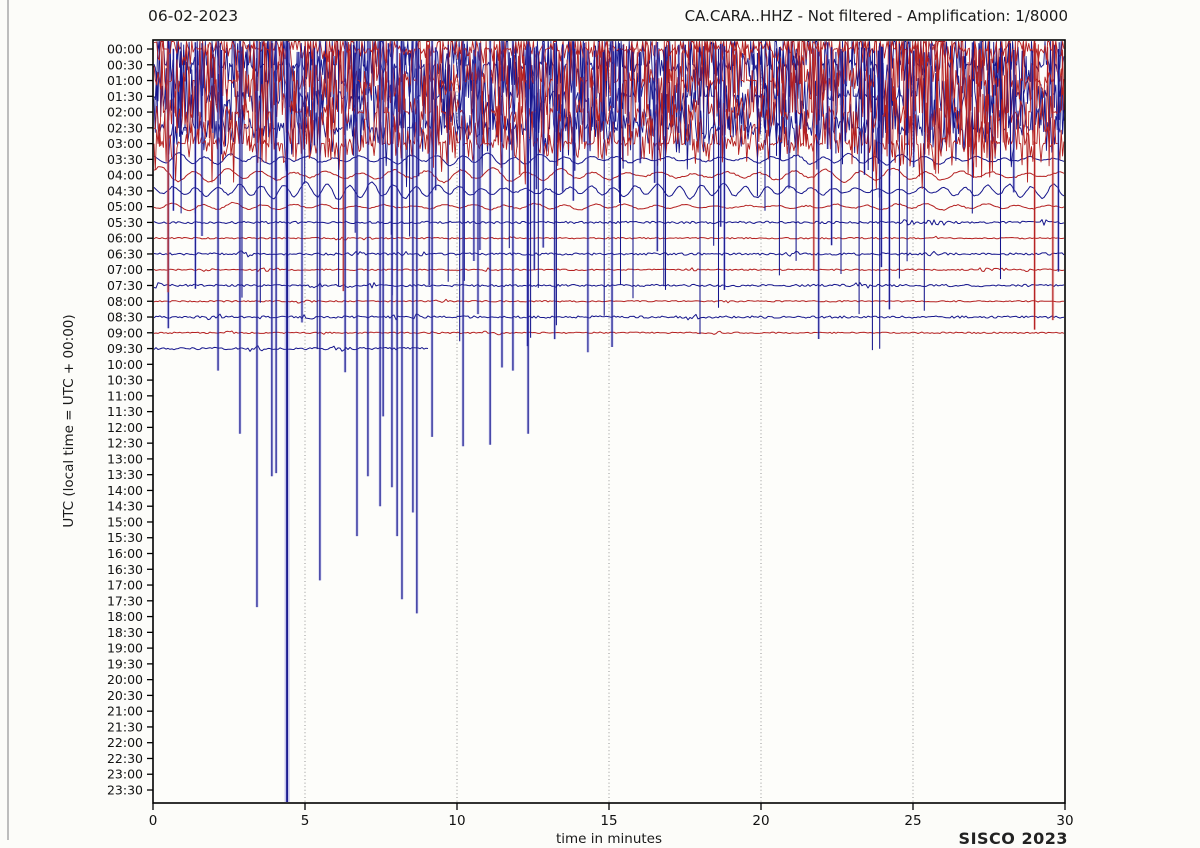 The width and height of the screenshot is (1200, 848). I want to click on window-left-border, so click(8, 420).